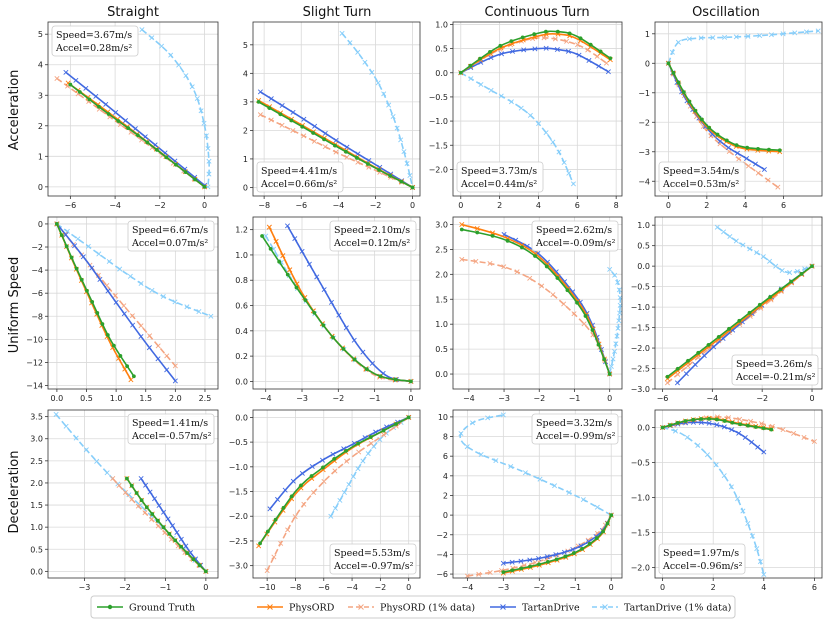 This screenshot has width=830, height=623. What do you see at coordinates (34, 386) in the screenshot?
I see `y-tick-label: −14` at bounding box center [34, 386].